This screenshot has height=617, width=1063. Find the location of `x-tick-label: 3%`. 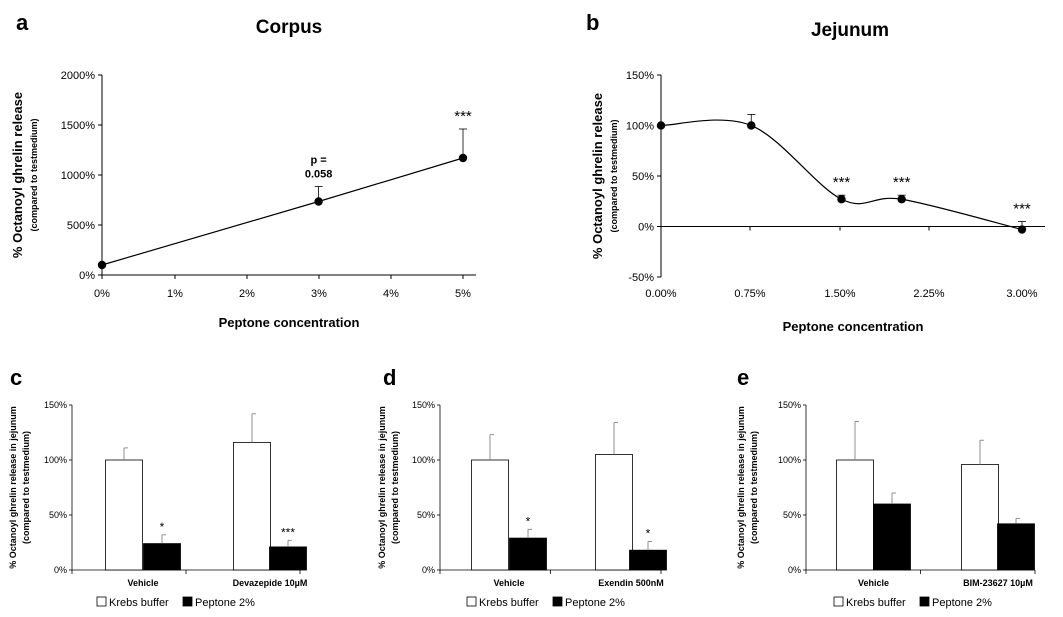

x-tick-label: 3% is located at coordinates (319, 294).